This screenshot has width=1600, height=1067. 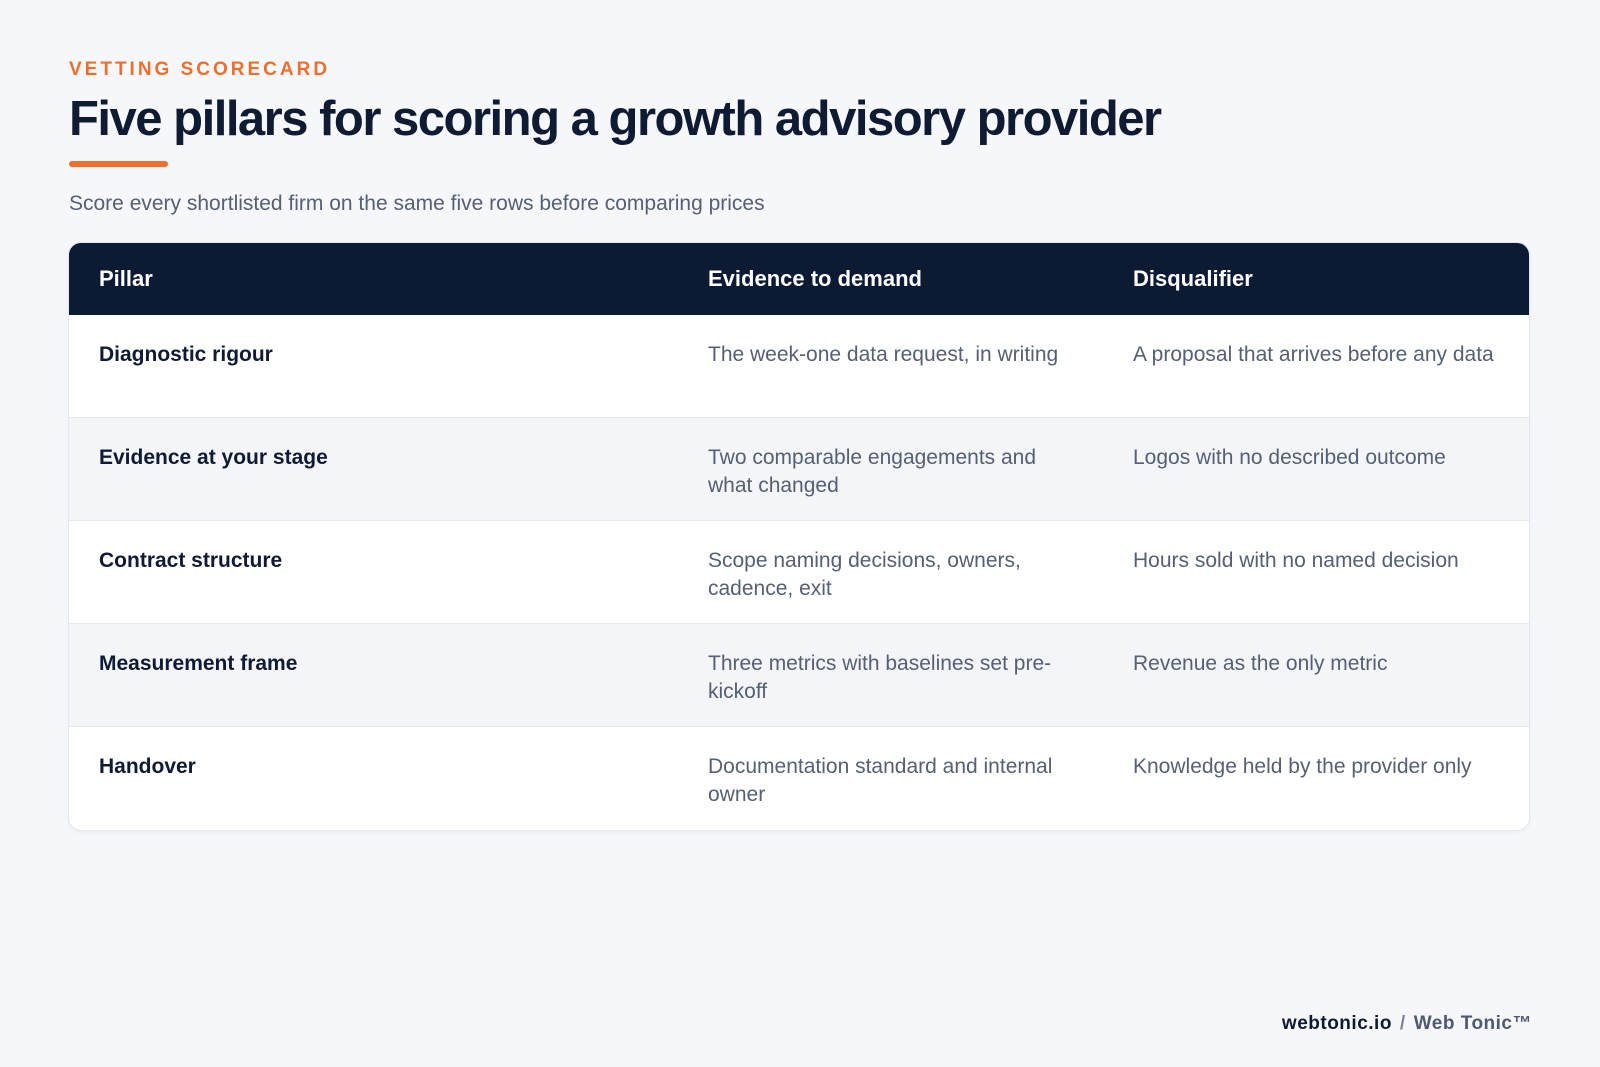 What do you see at coordinates (126, 278) in the screenshot?
I see `column-header-pillar: Pillar` at bounding box center [126, 278].